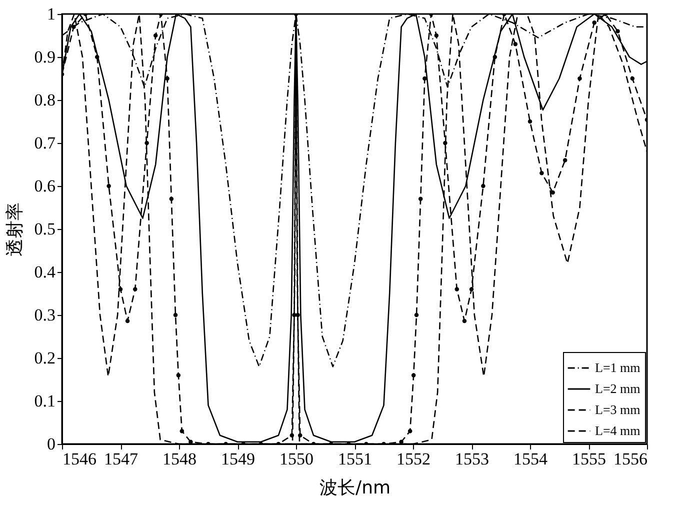 The width and height of the screenshot is (700, 527). What do you see at coordinates (15, 229) in the screenshot?
I see `y-axis-title: 透射率` at bounding box center [15, 229].